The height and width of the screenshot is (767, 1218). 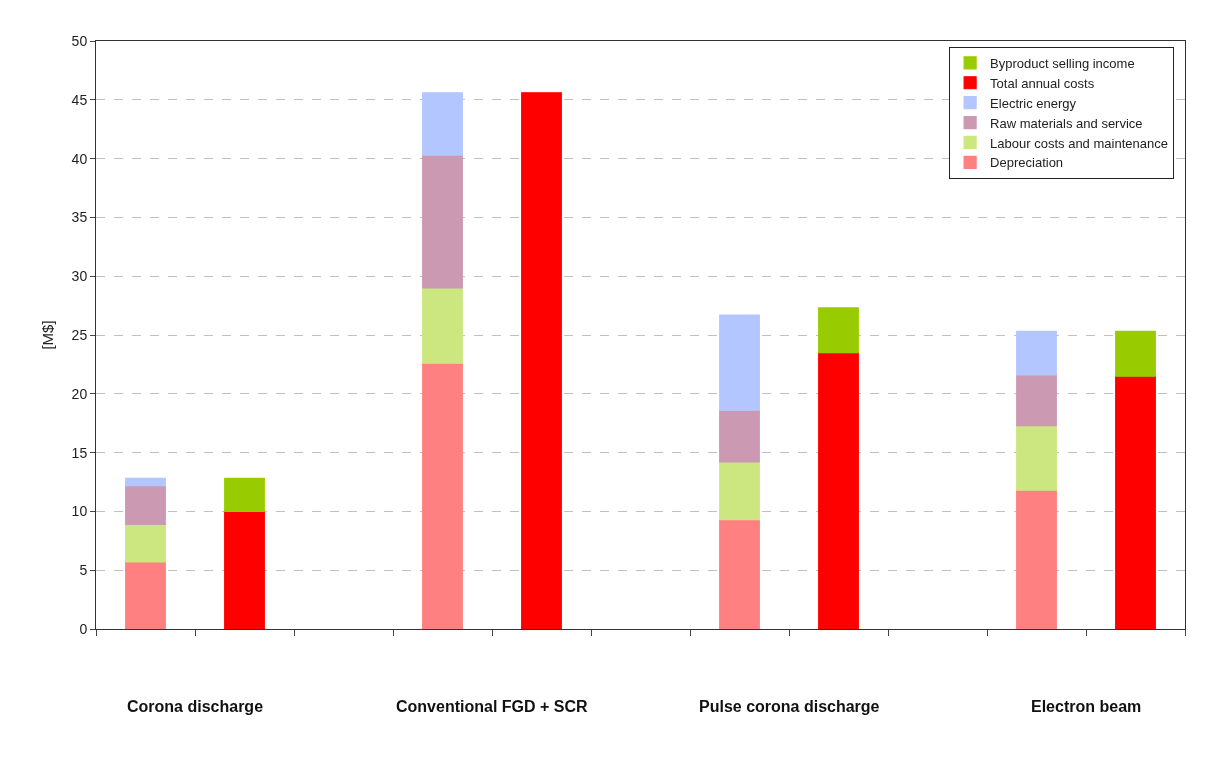 I want to click on y-tick-label: 50, so click(x=79, y=40).